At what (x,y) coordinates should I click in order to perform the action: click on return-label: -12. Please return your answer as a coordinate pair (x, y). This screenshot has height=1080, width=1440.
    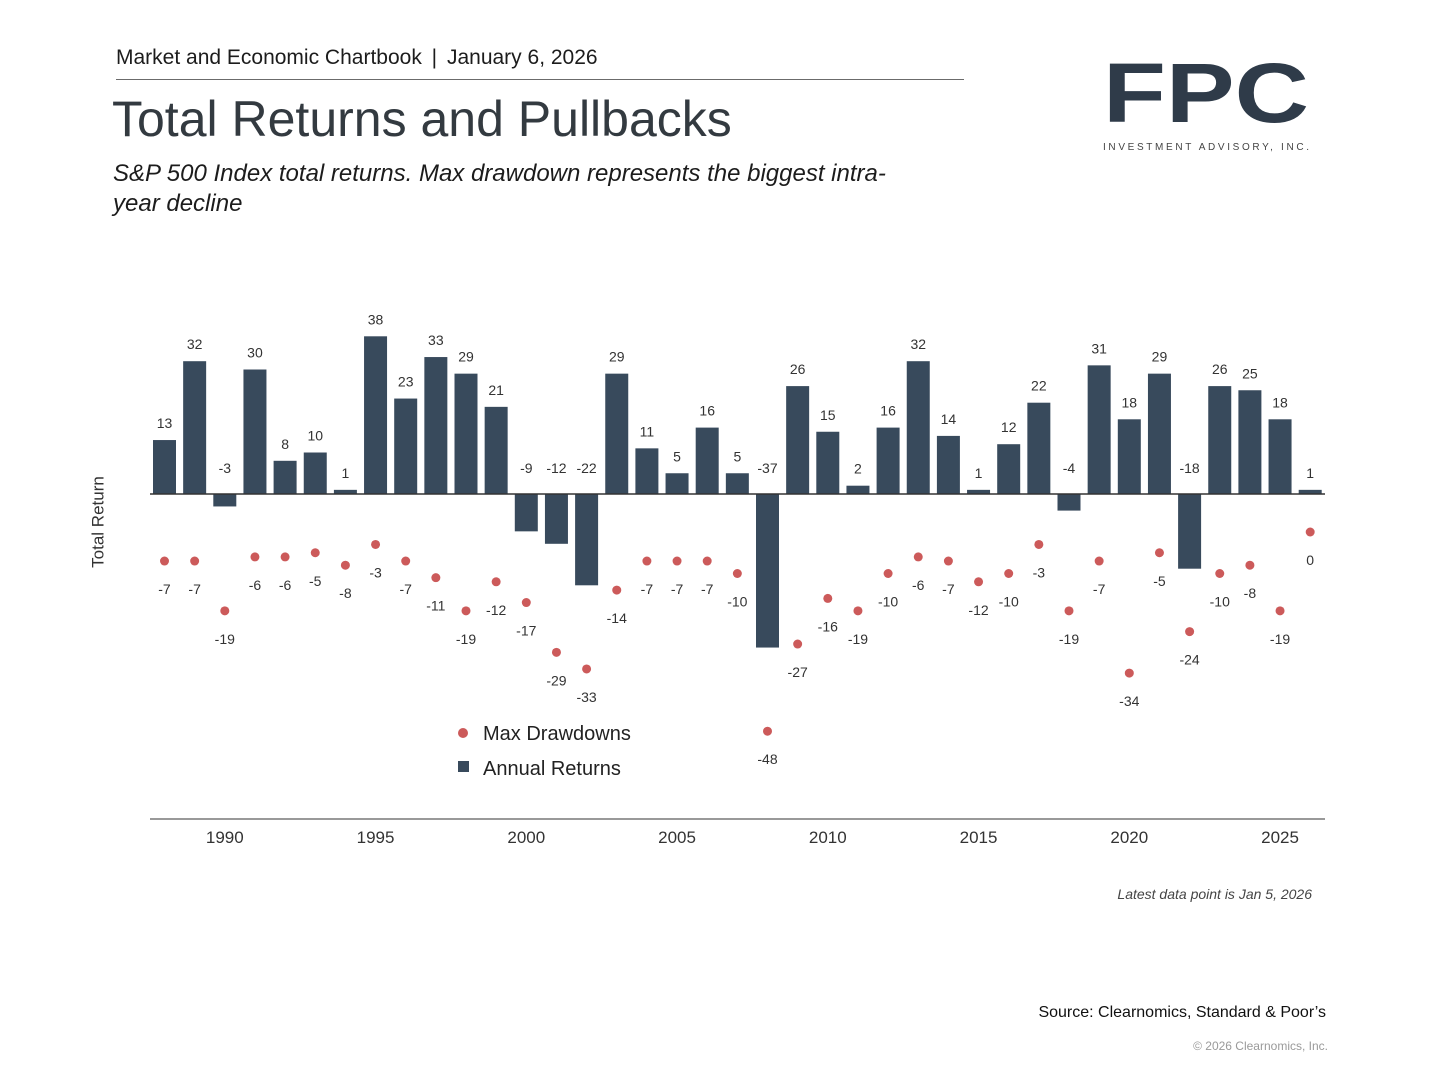
    Looking at the image, I should click on (556, 468).